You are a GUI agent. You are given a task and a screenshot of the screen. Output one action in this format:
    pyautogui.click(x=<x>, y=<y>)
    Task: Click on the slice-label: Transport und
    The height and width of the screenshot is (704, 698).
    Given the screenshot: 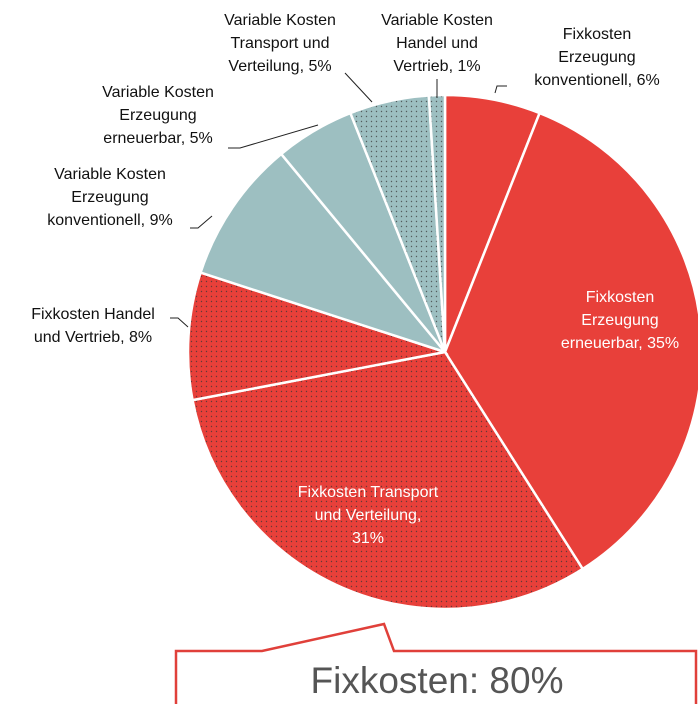 What is the action you would take?
    pyautogui.click(x=279, y=43)
    